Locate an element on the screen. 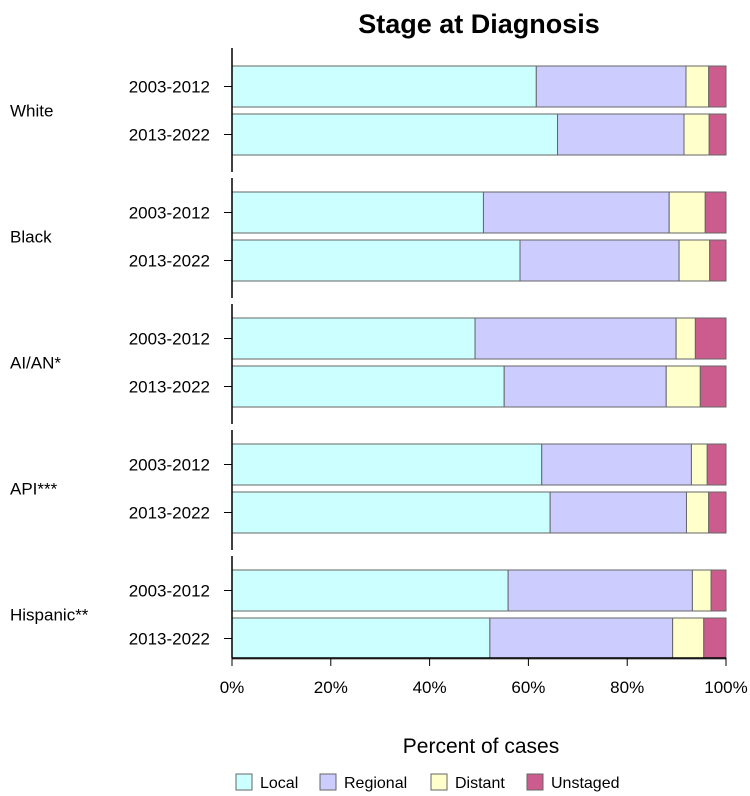  group-label: AI/AN* is located at coordinates (35, 363).